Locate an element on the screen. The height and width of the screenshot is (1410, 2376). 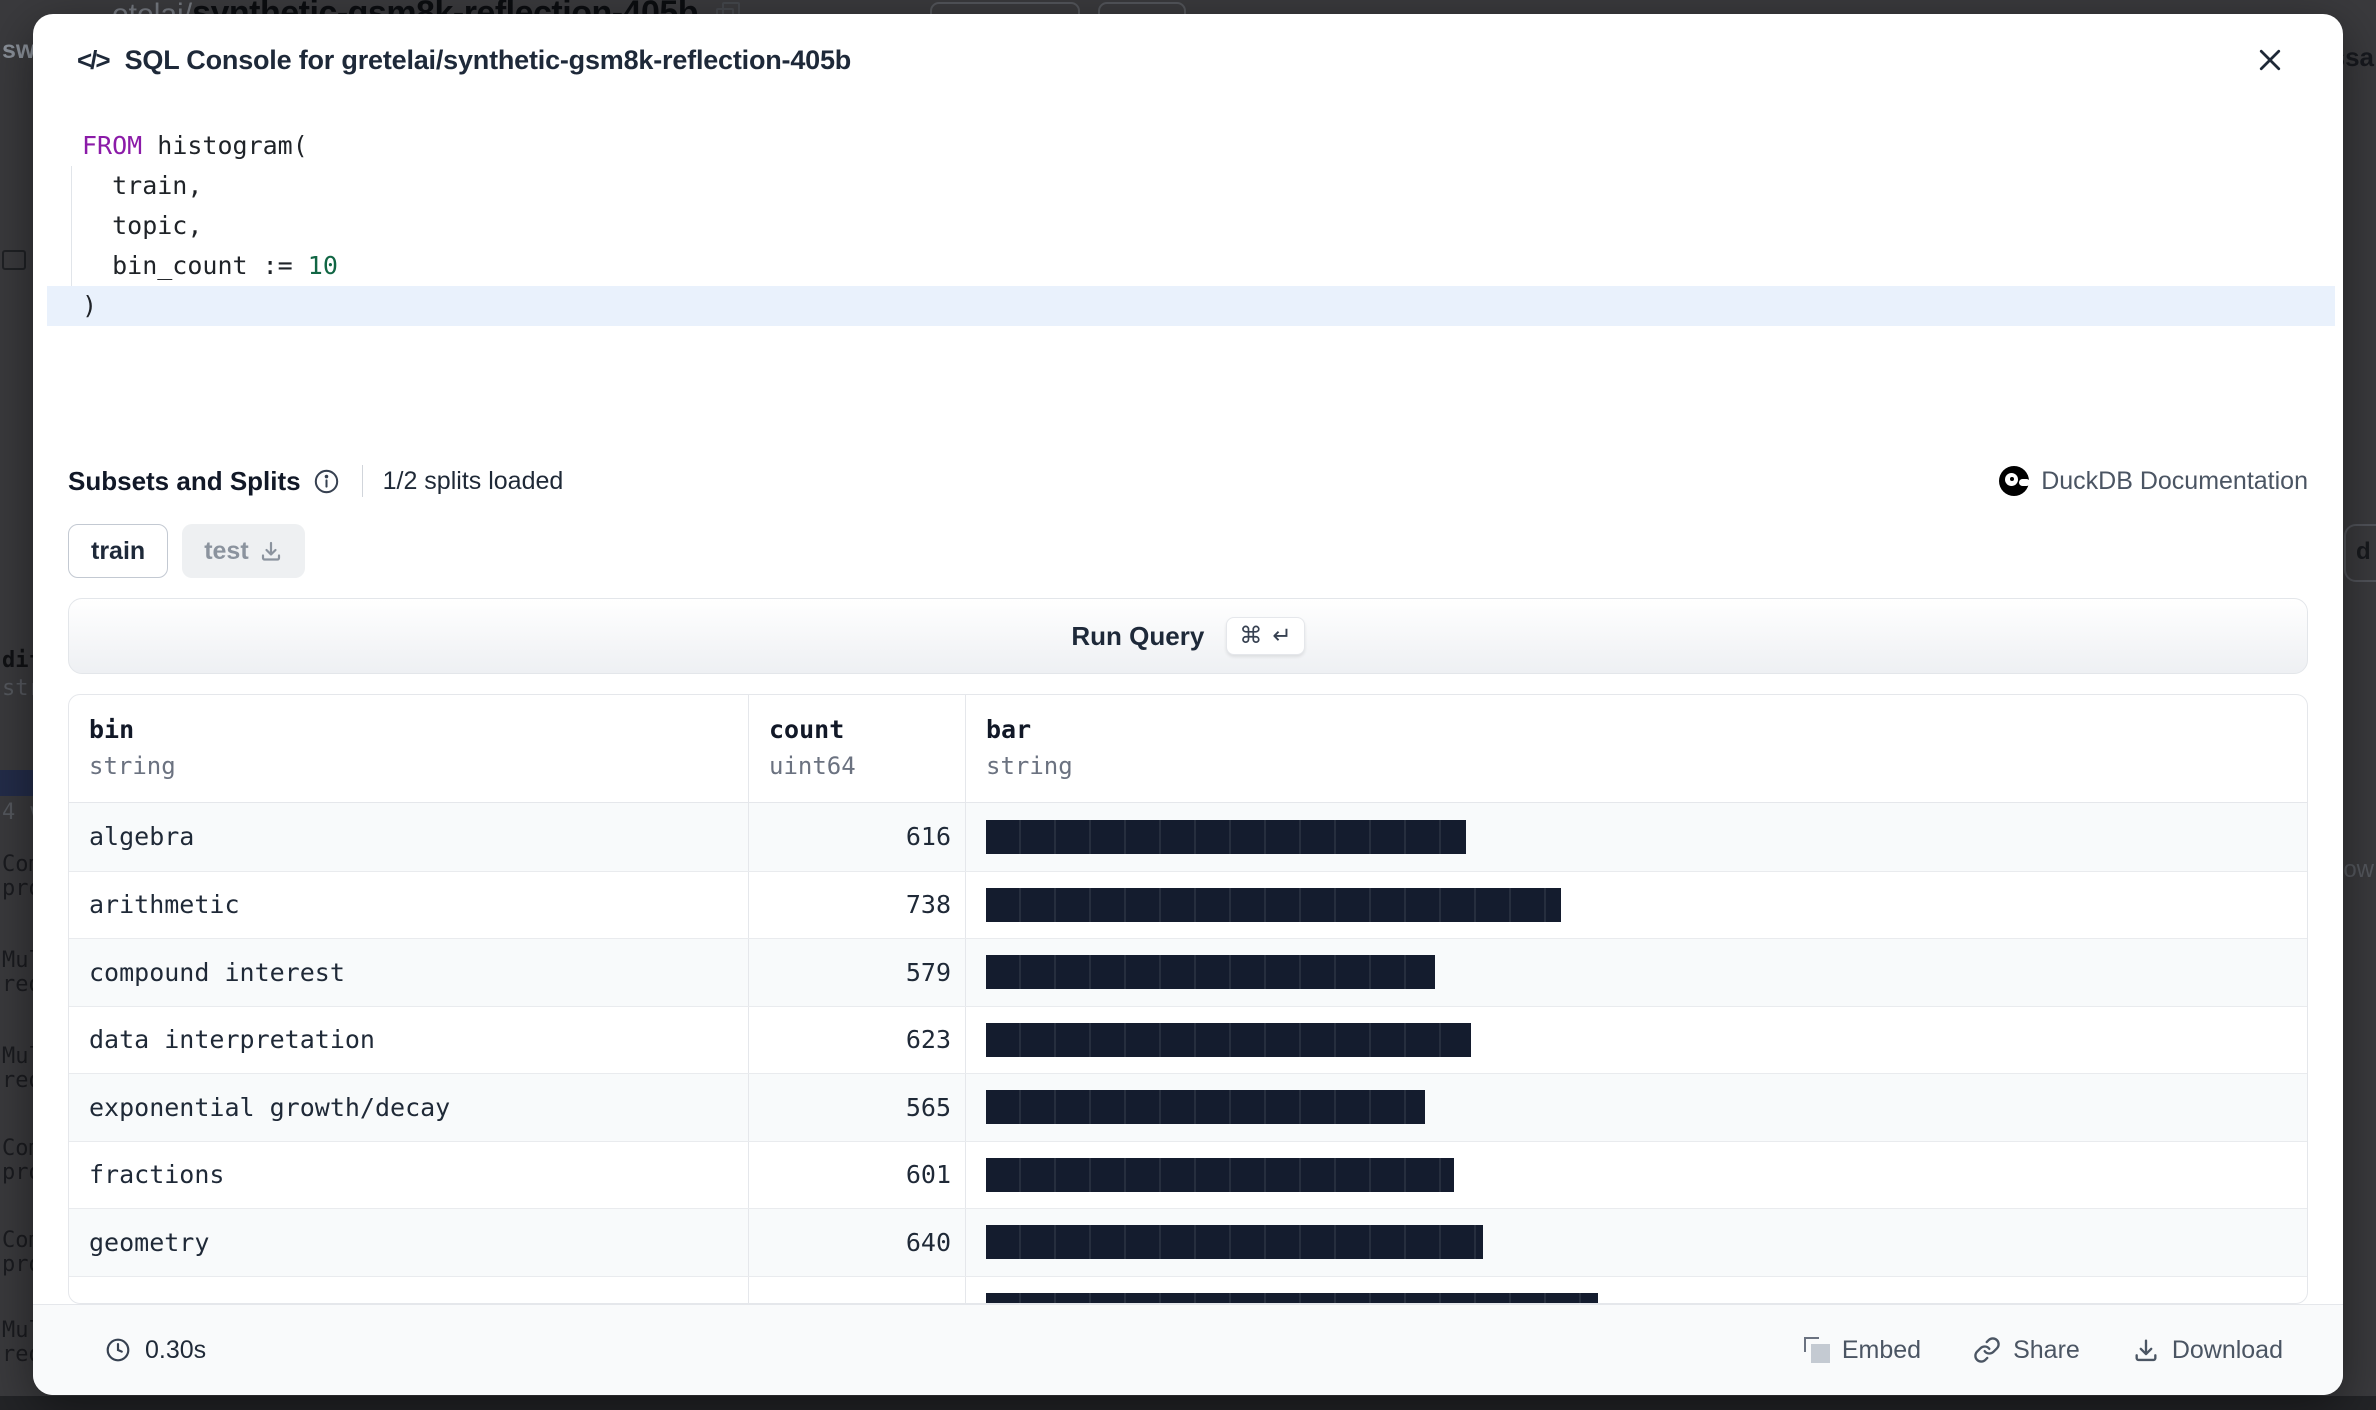
bin-cell: geometry is located at coordinates (409, 1242).